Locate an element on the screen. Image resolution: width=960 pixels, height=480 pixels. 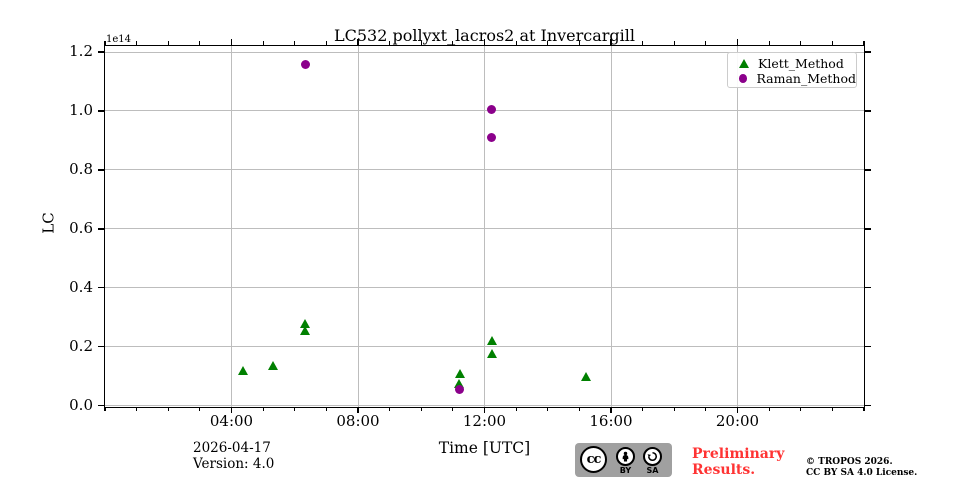
counterclockwise-arrow-icon is located at coordinates (652, 456).